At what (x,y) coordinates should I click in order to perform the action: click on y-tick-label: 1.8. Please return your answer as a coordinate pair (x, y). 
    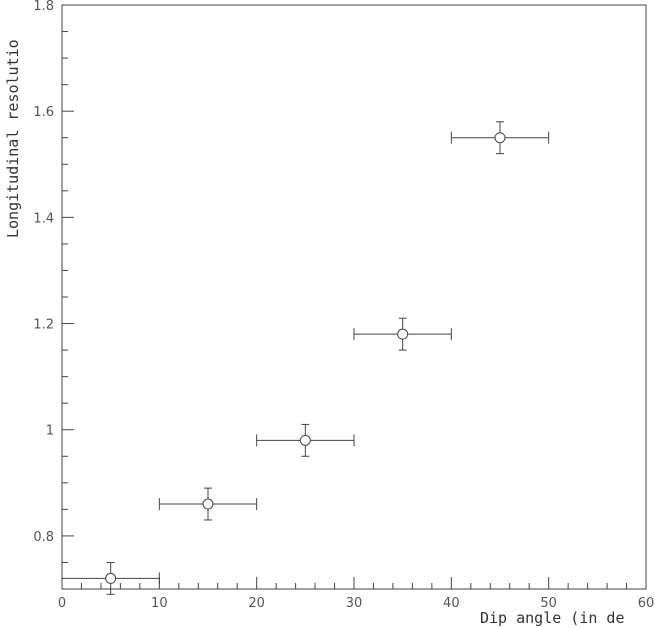
    Looking at the image, I should click on (43, 7).